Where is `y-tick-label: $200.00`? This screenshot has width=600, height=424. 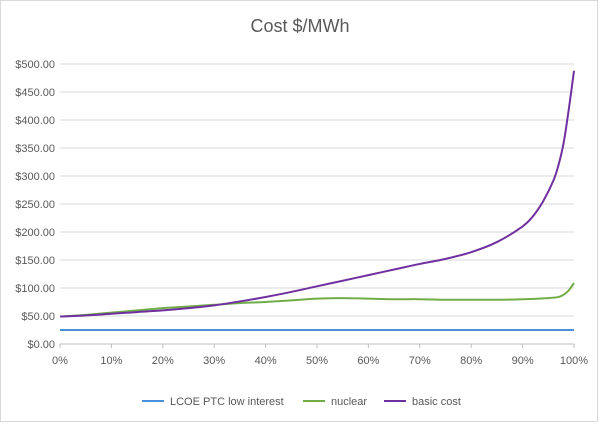 y-tick-label: $200.00 is located at coordinates (35, 233).